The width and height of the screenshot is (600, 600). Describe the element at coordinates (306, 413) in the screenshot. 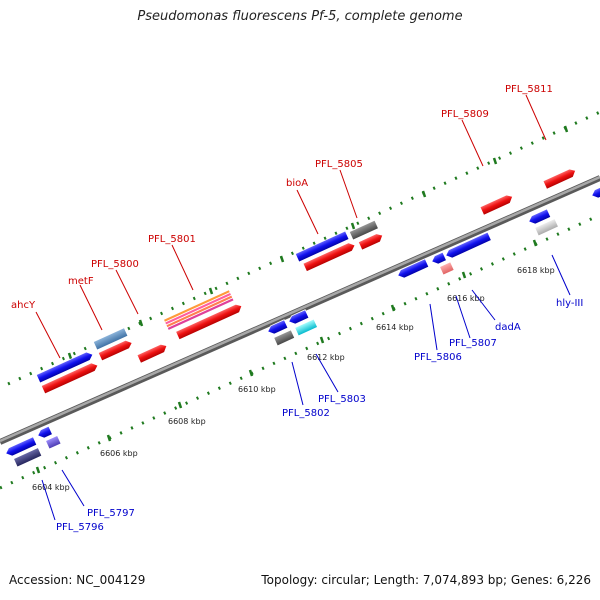

I see `gene-label: PFL_5802` at that location.